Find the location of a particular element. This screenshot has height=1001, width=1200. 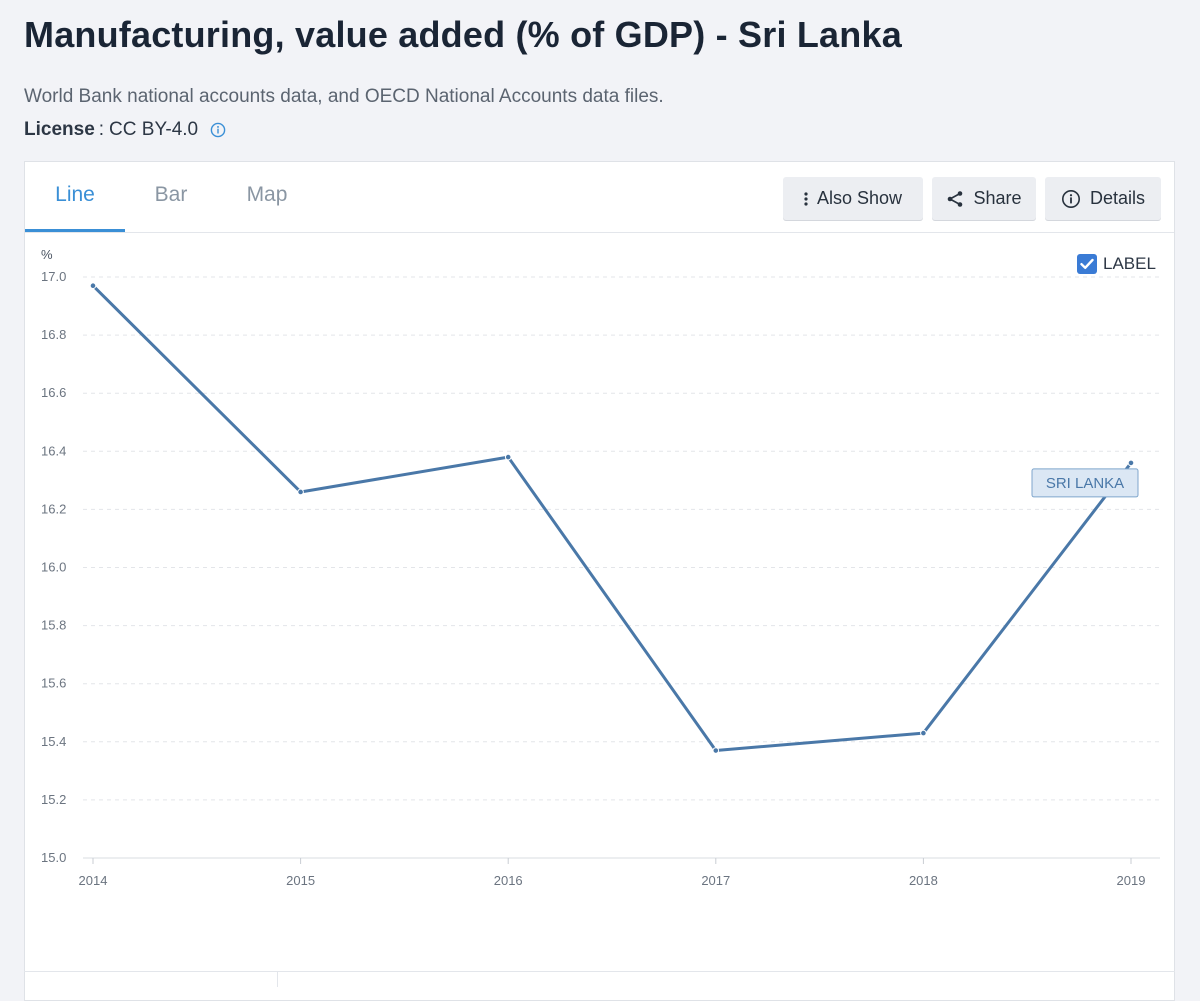

info-circle-icon is located at coordinates (1070, 198).